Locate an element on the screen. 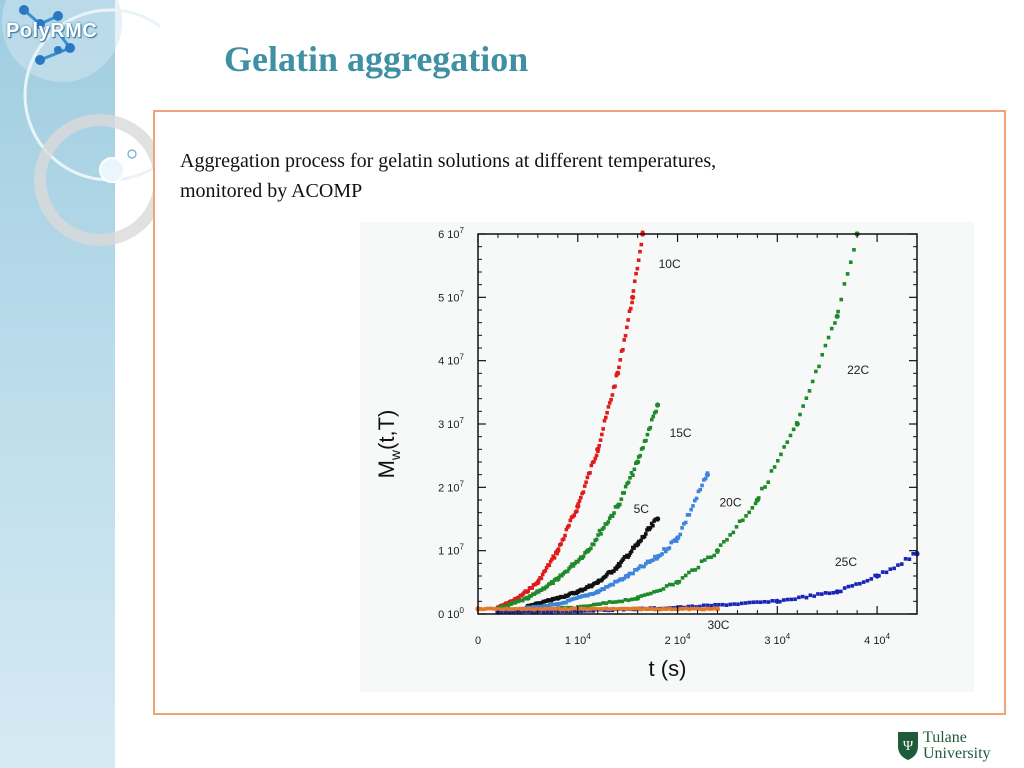 This screenshot has height=768, width=1024. curve-label-5C: 5C is located at coordinates (642, 509).